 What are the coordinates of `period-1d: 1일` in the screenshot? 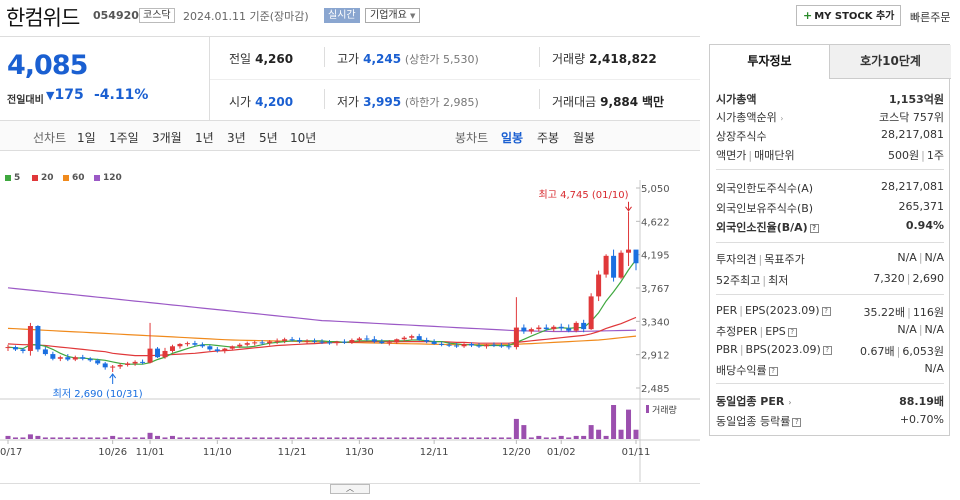 It's located at (86, 138).